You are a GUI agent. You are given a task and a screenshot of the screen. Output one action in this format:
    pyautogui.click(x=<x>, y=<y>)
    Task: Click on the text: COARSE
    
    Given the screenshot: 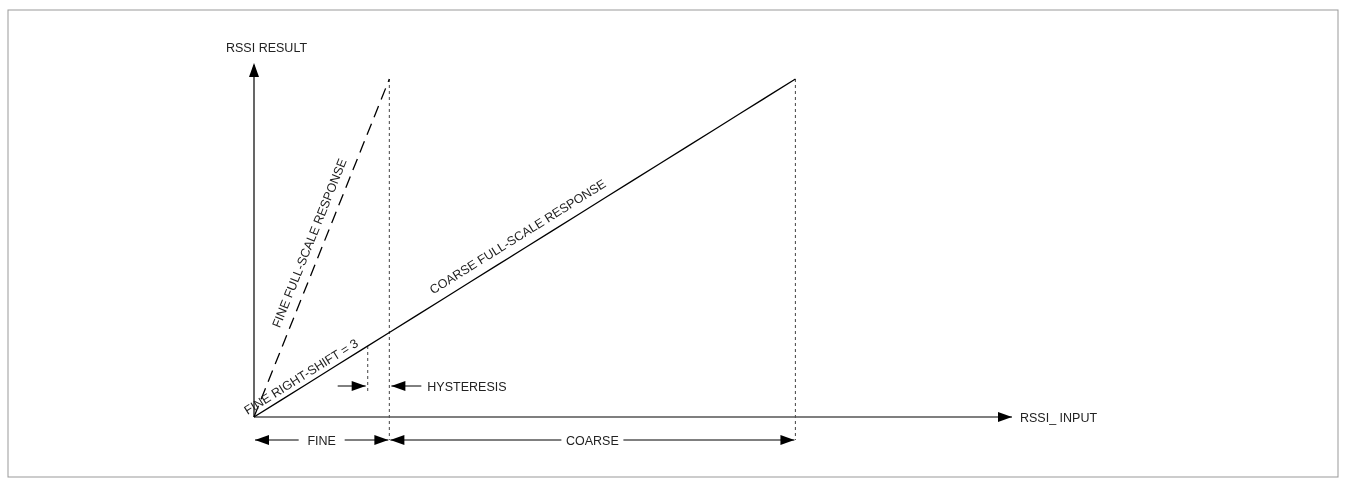 What is the action you would take?
    pyautogui.click(x=592, y=440)
    